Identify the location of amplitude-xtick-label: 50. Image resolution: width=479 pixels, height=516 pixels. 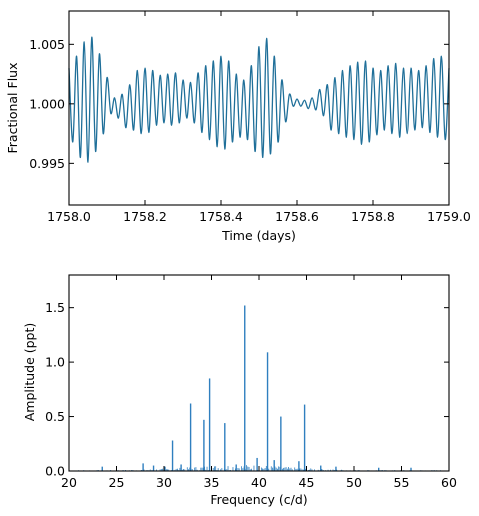
(354, 482).